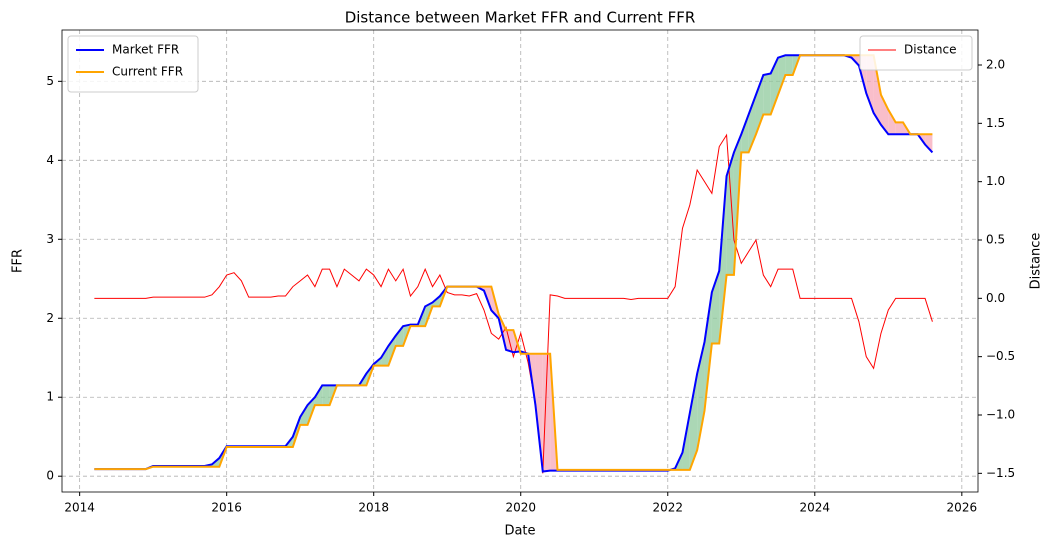 This screenshot has width=1051, height=547. What do you see at coordinates (79, 508) in the screenshot?
I see `x-tick-label: 2014` at bounding box center [79, 508].